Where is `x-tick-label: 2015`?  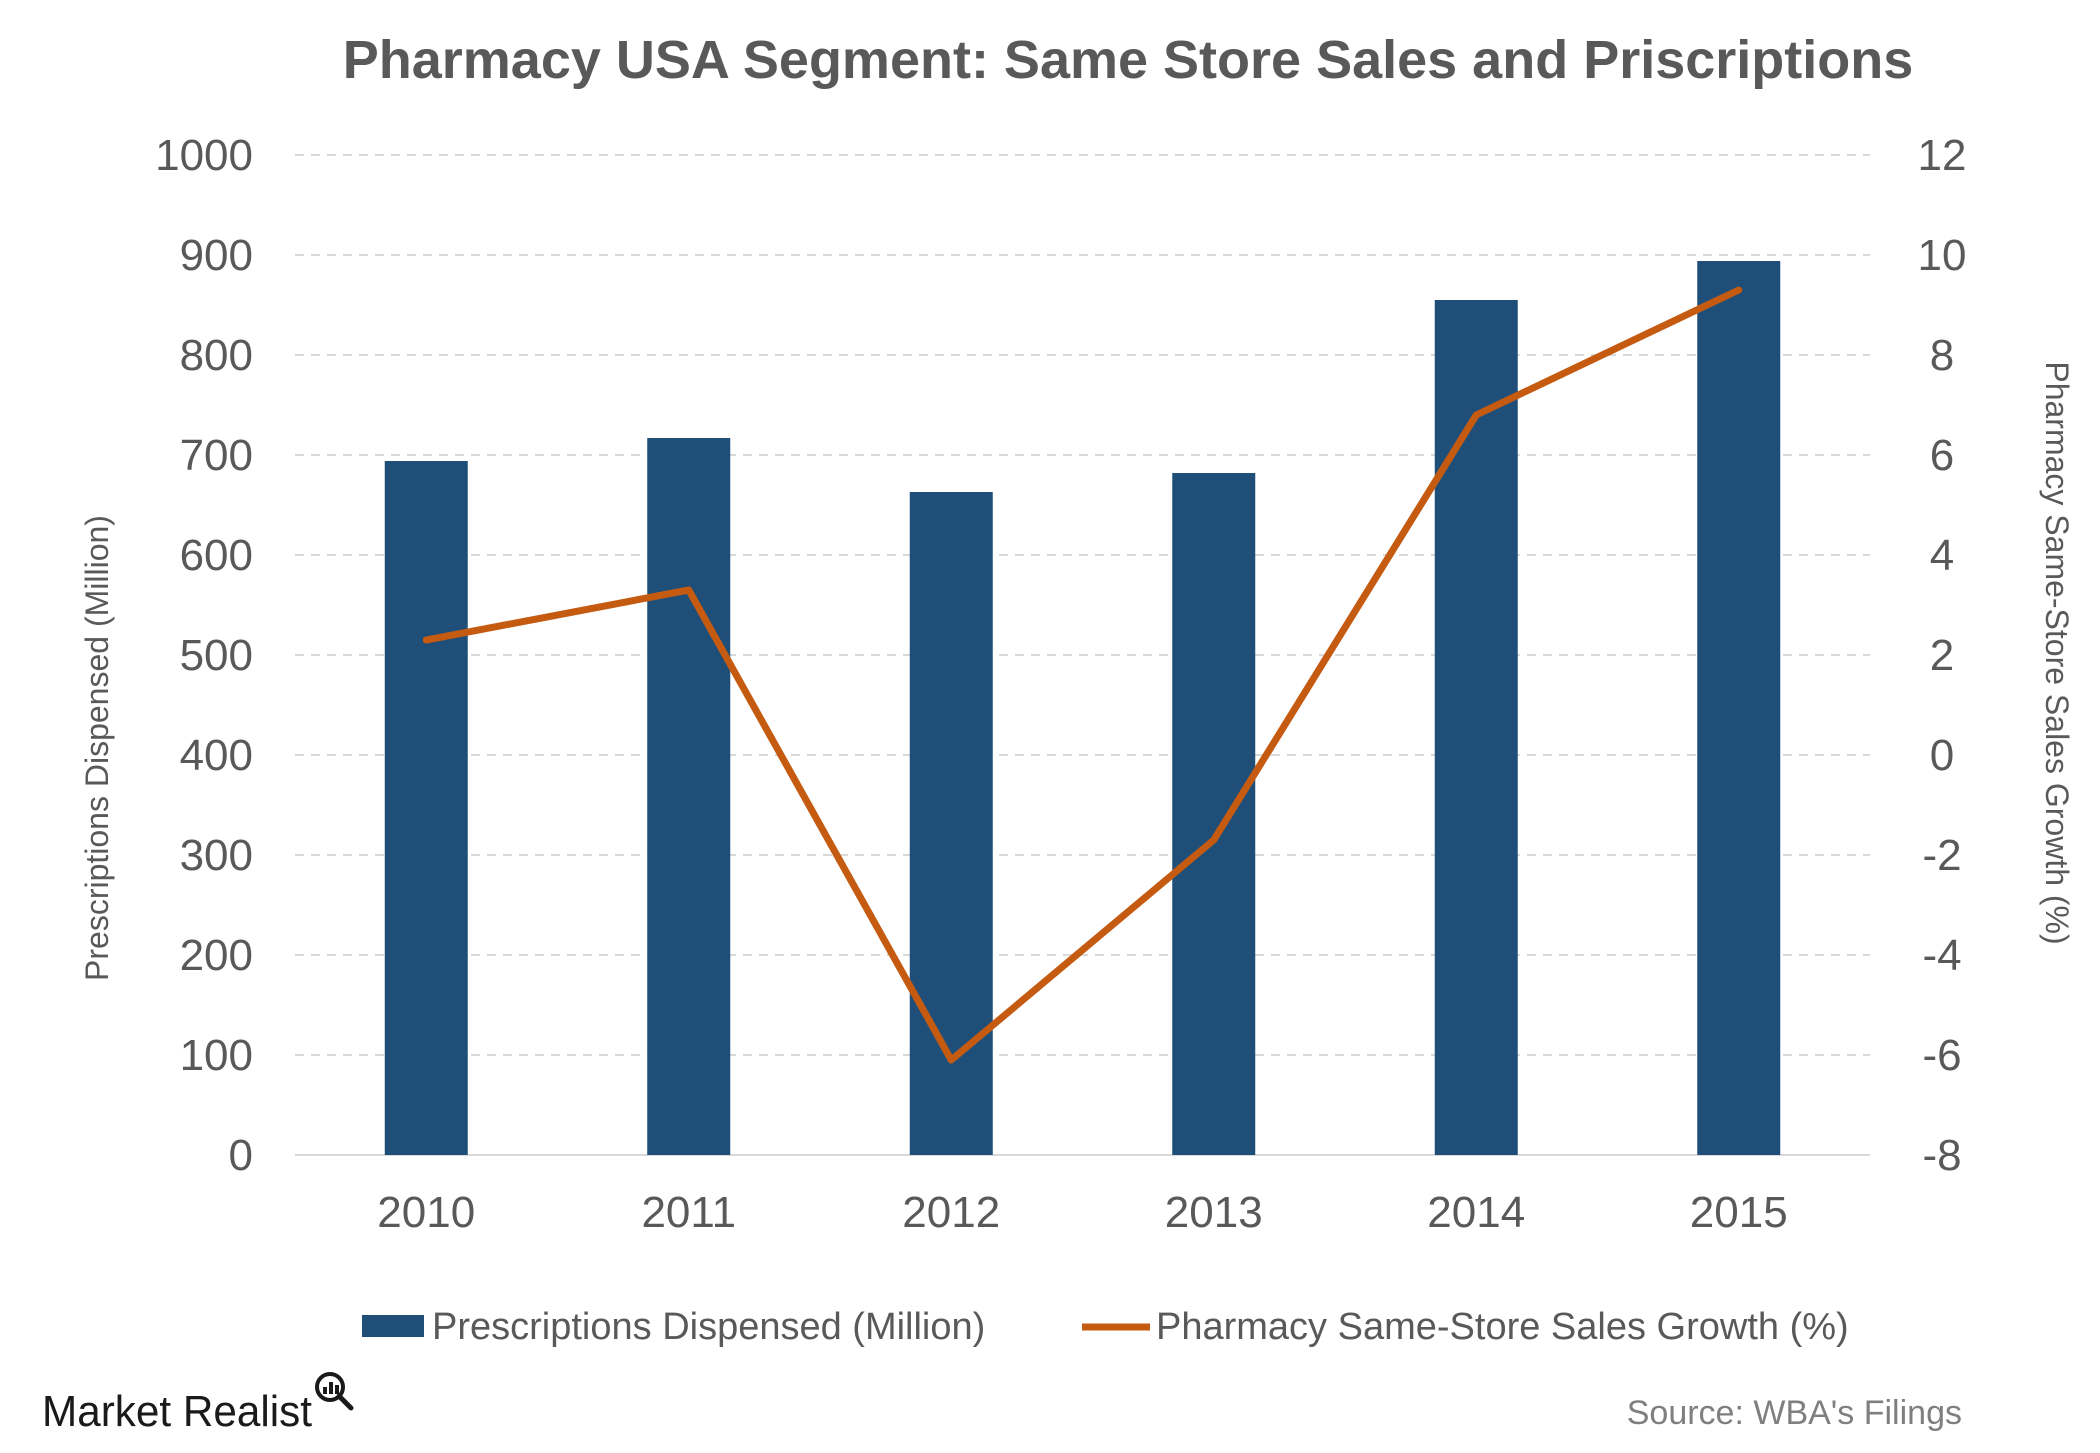
x-tick-label: 2015 is located at coordinates (1739, 1212).